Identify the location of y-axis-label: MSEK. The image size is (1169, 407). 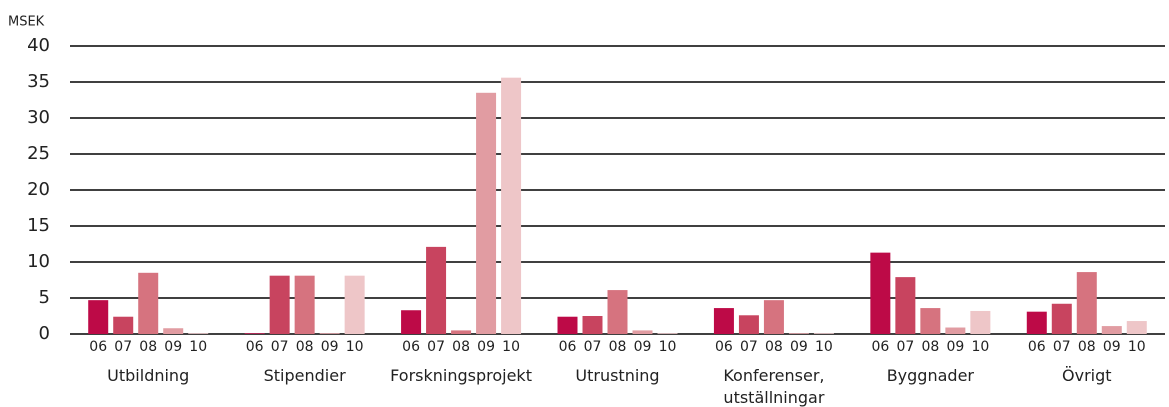
(26, 22).